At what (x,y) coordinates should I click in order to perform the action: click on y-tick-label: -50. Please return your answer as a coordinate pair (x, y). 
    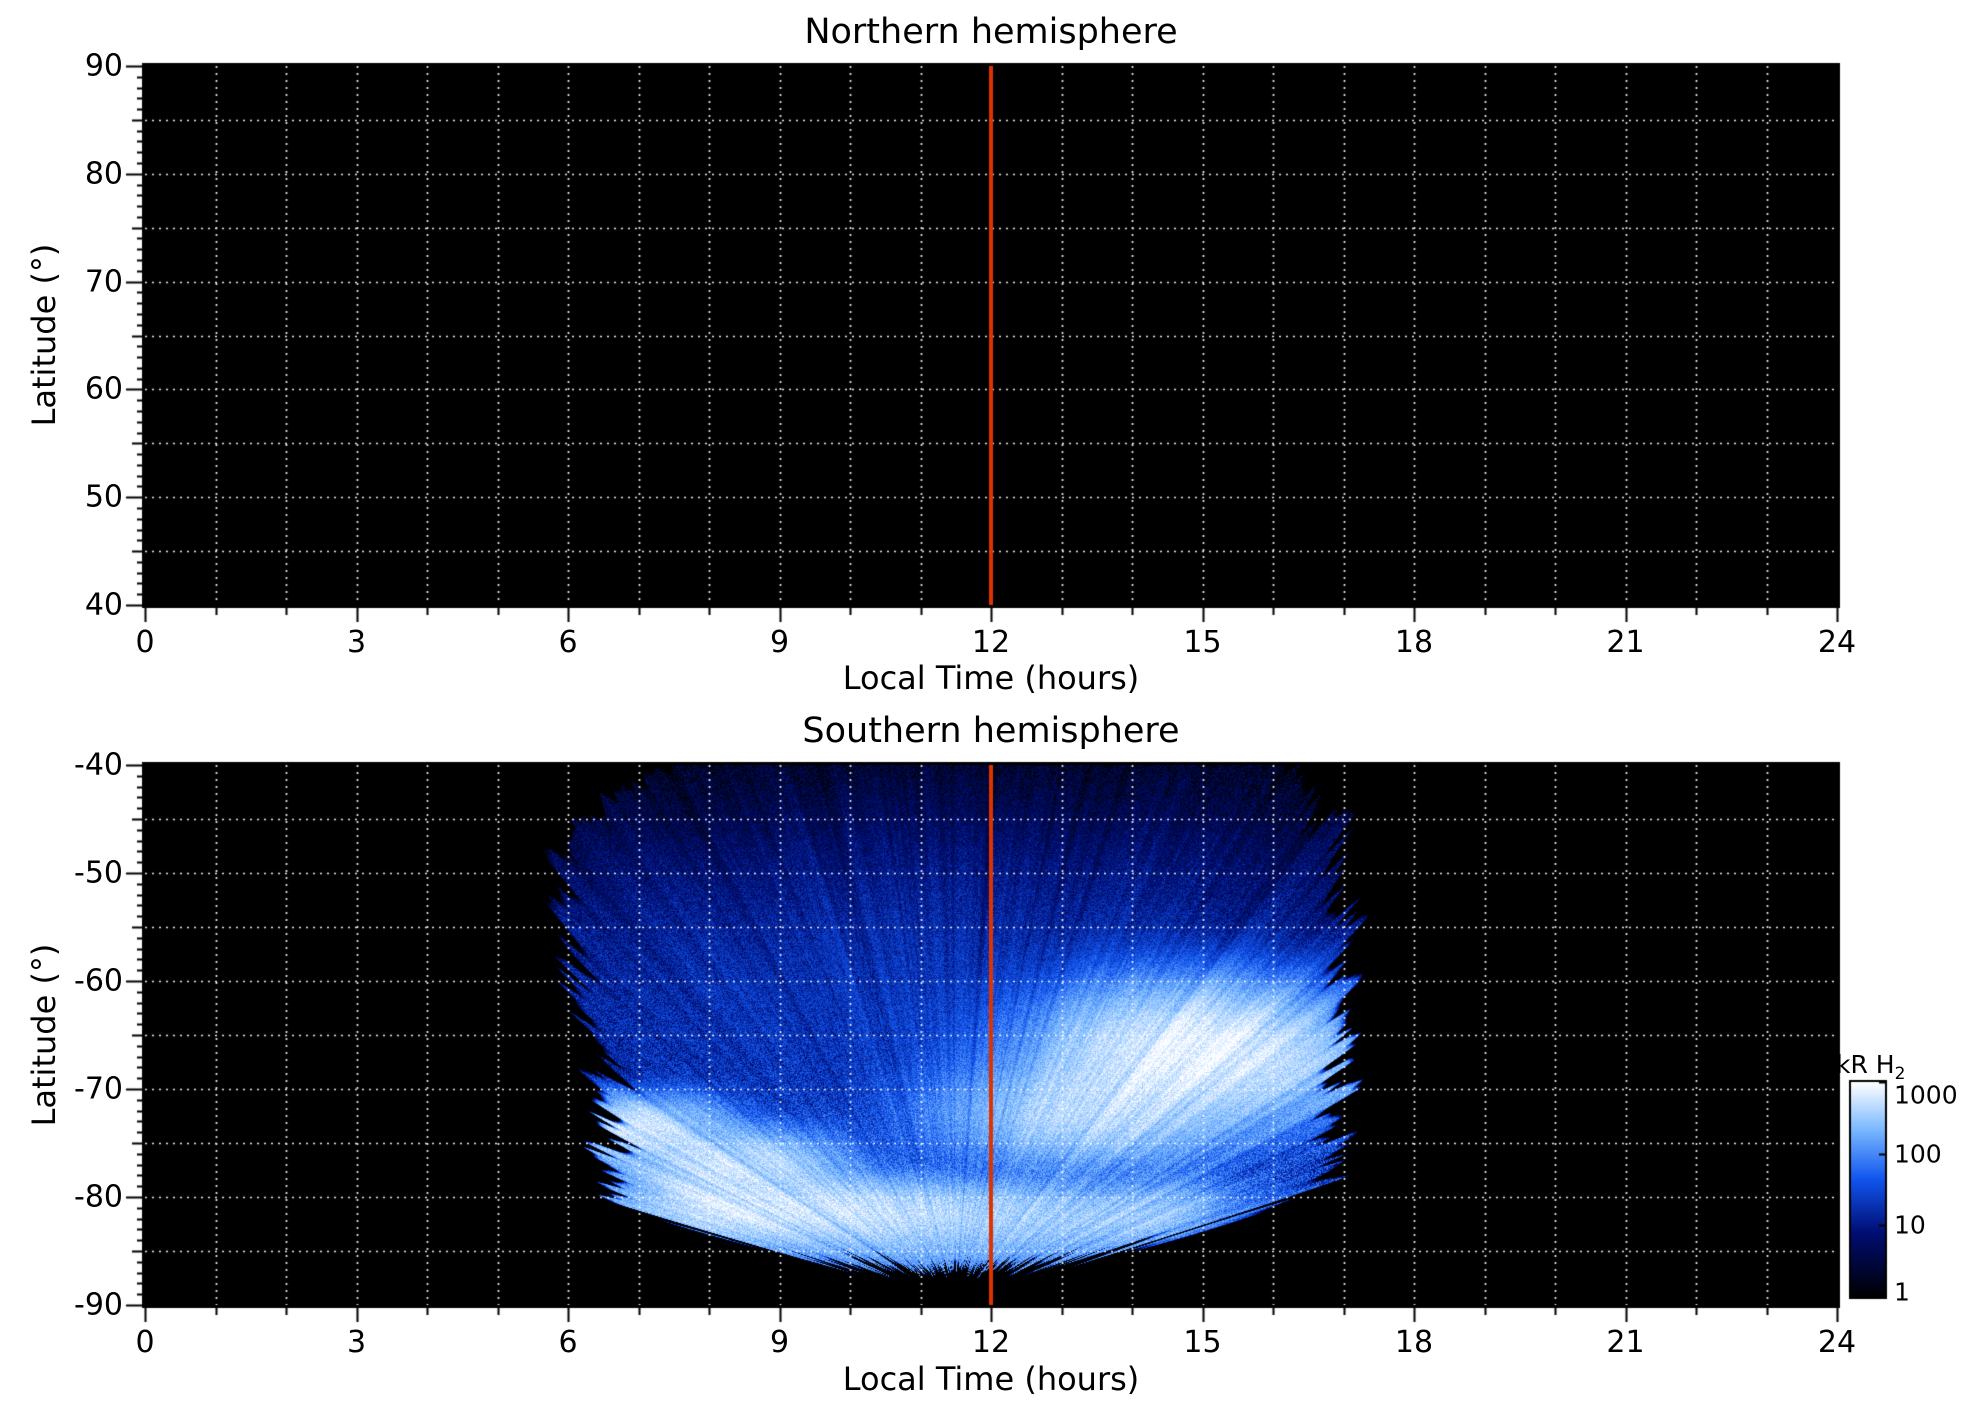
    Looking at the image, I should click on (98, 873).